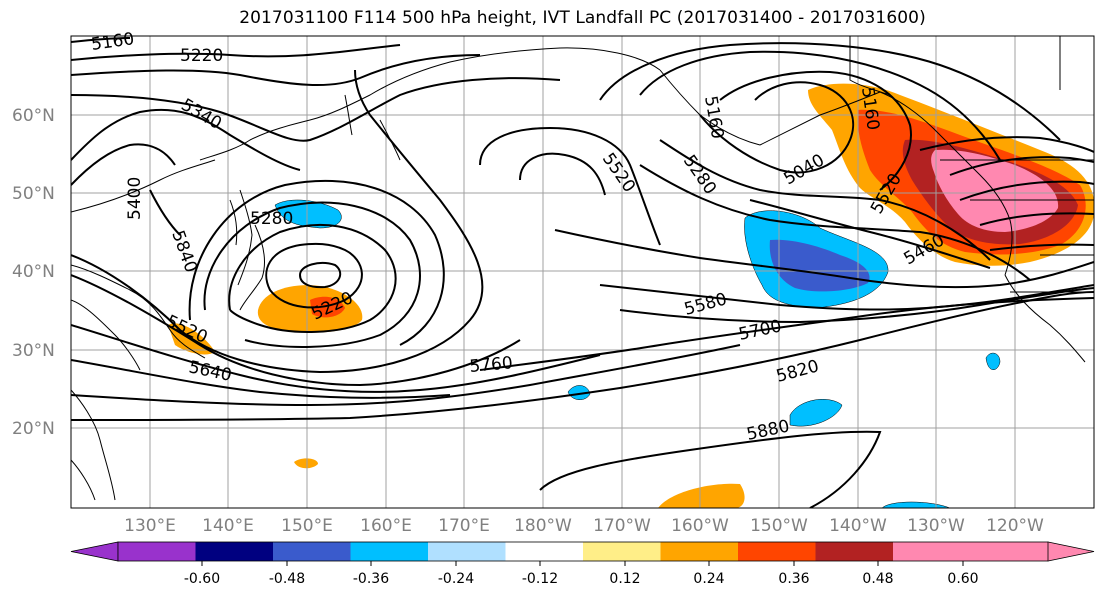 The height and width of the screenshot is (601, 1105). Describe the element at coordinates (201, 56) in the screenshot. I see `contour-label: 5220` at that location.